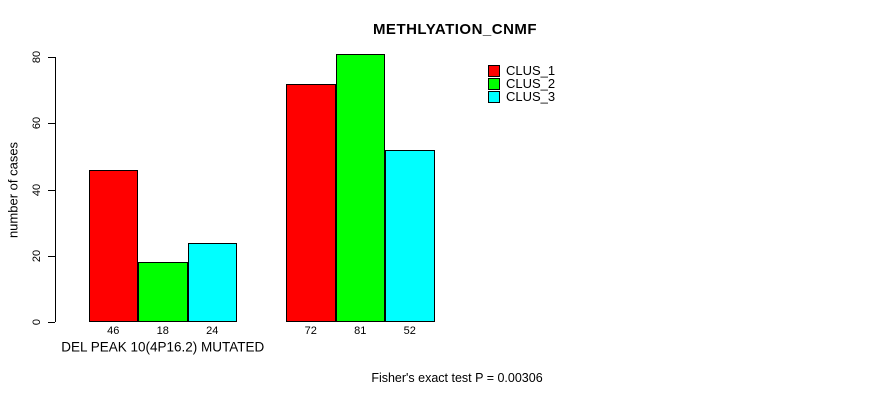  I want to click on bar-value-label: 72, so click(310, 331).